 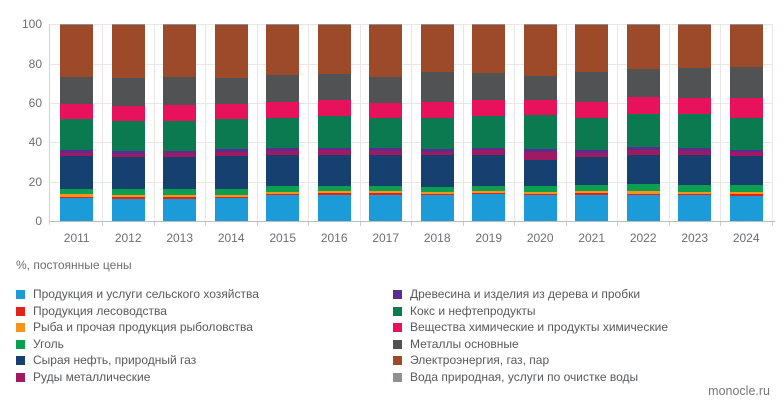 I want to click on bar-2014, so click(x=231, y=122).